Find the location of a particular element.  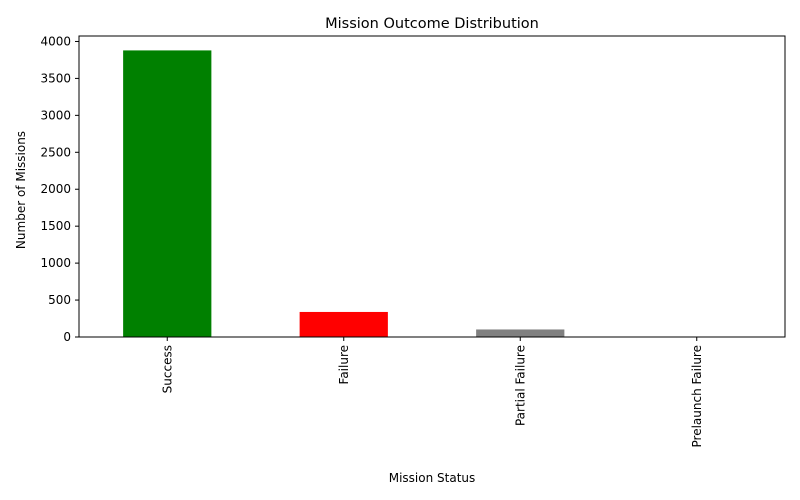

y-tick-label: 1000 is located at coordinates (55, 263).